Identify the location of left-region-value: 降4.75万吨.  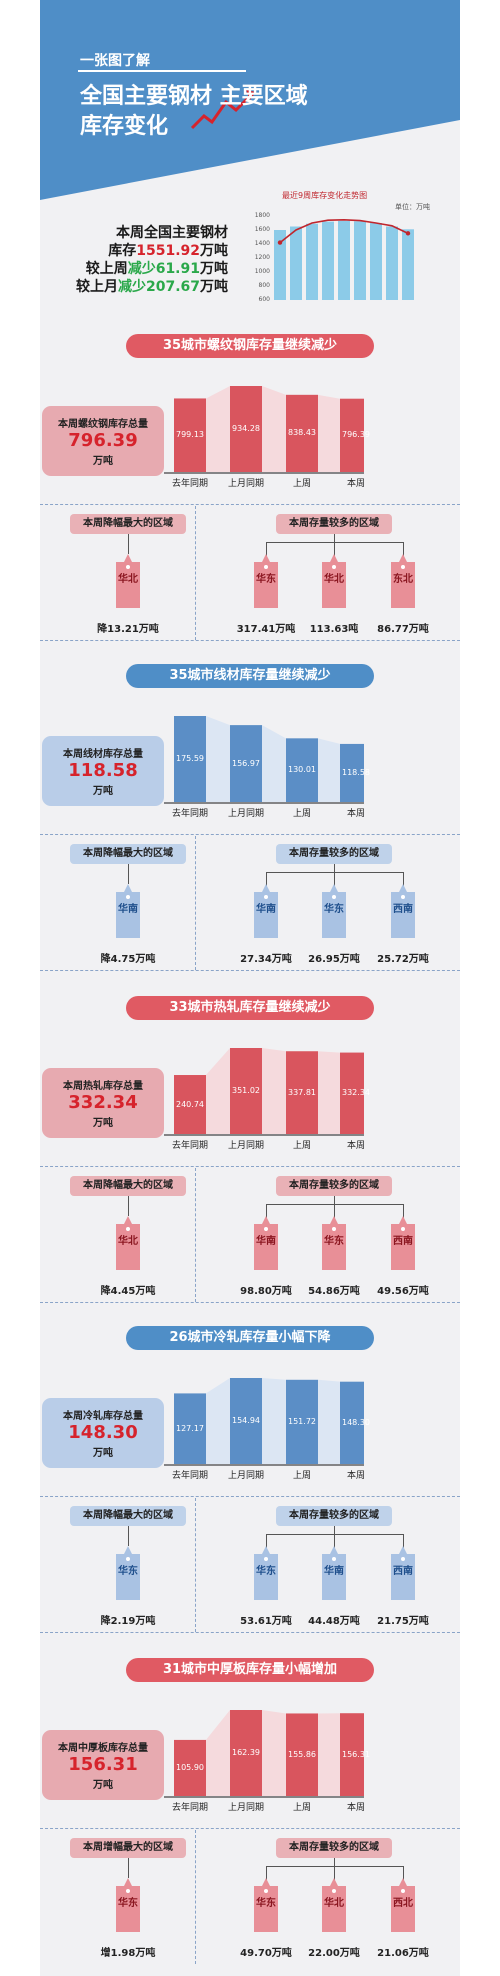
(128, 959).